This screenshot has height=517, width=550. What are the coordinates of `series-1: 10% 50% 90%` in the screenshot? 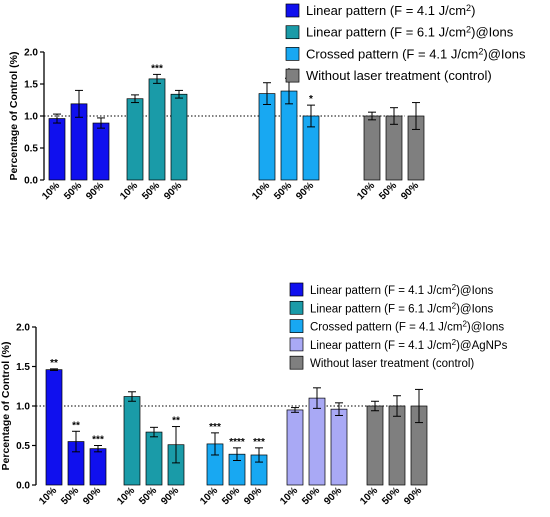 It's located at (75, 145).